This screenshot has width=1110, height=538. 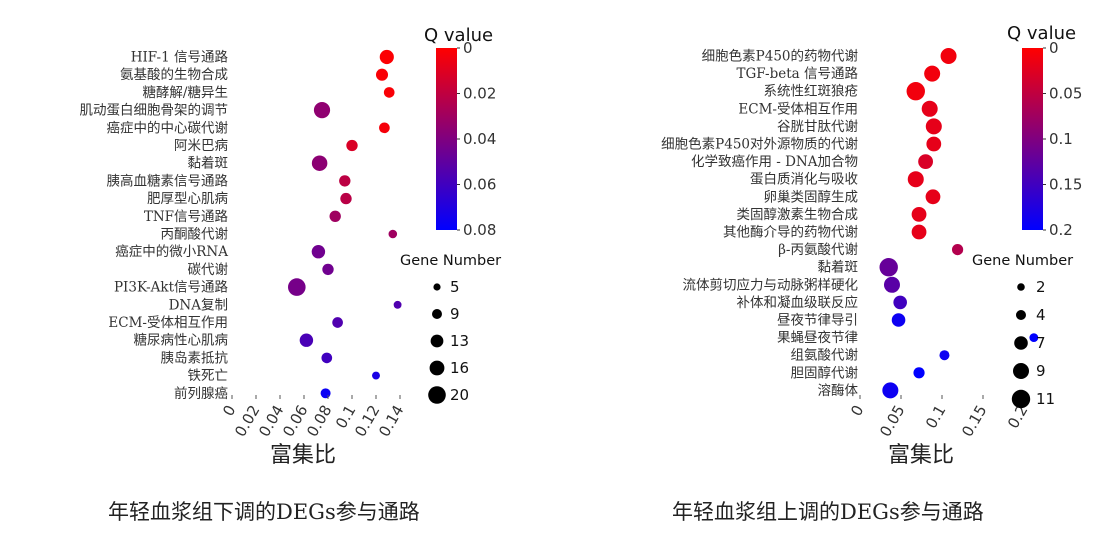 What do you see at coordinates (201, 146) in the screenshot?
I see `pathway-label: 阿米巴病` at bounding box center [201, 146].